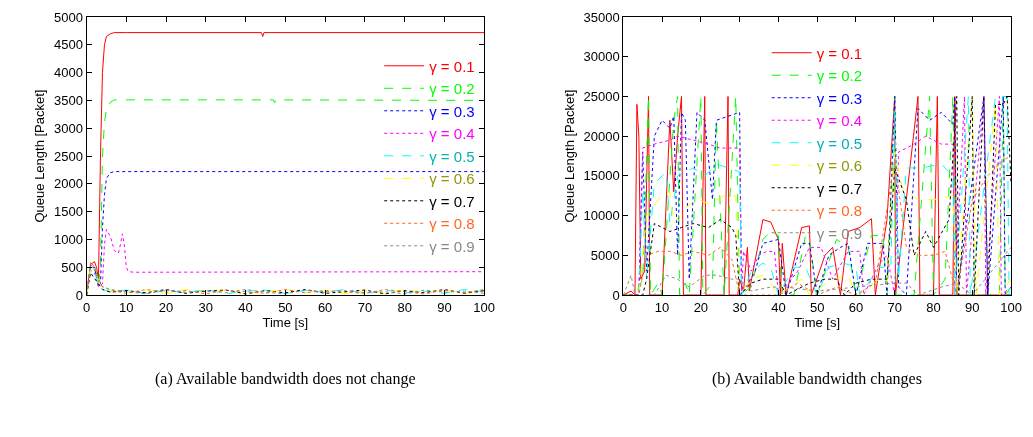 The width and height of the screenshot is (1033, 437). I want to click on y-tick-label: 2500, so click(68, 156).